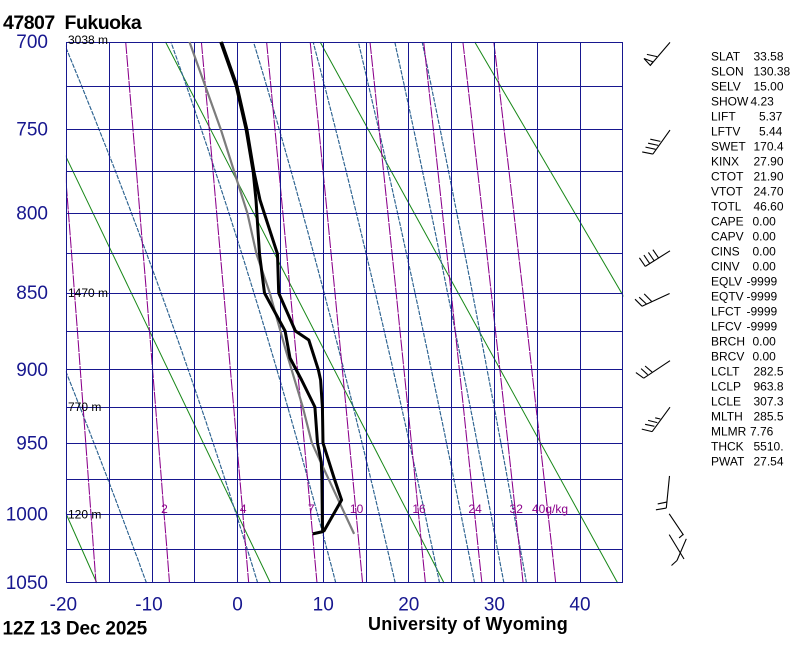  Describe the element at coordinates (771, 116) in the screenshot. I see `svg-text: 5.37` at that location.